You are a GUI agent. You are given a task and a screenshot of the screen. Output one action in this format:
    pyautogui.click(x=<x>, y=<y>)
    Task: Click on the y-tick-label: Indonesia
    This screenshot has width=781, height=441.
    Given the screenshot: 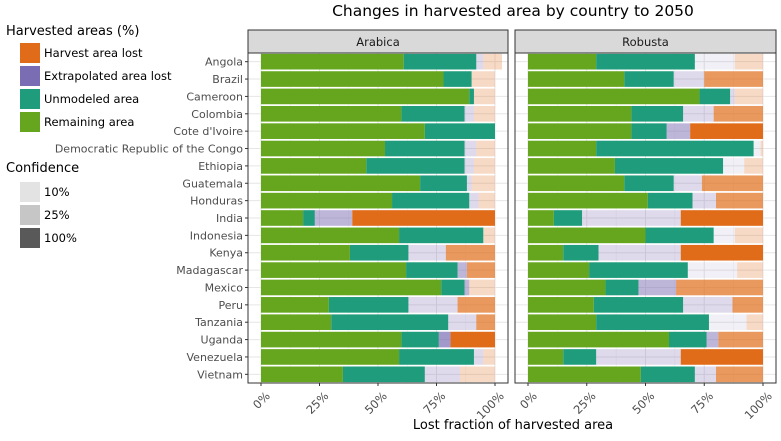 What is the action you would take?
    pyautogui.click(x=216, y=235)
    